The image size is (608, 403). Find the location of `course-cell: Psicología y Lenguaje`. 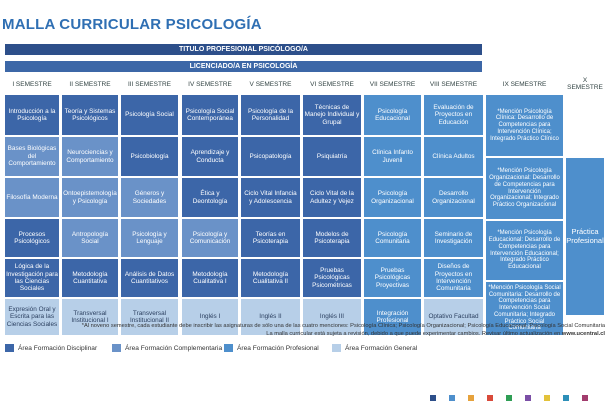

course-cell: Psicología y Lenguaje is located at coordinates (149, 238).